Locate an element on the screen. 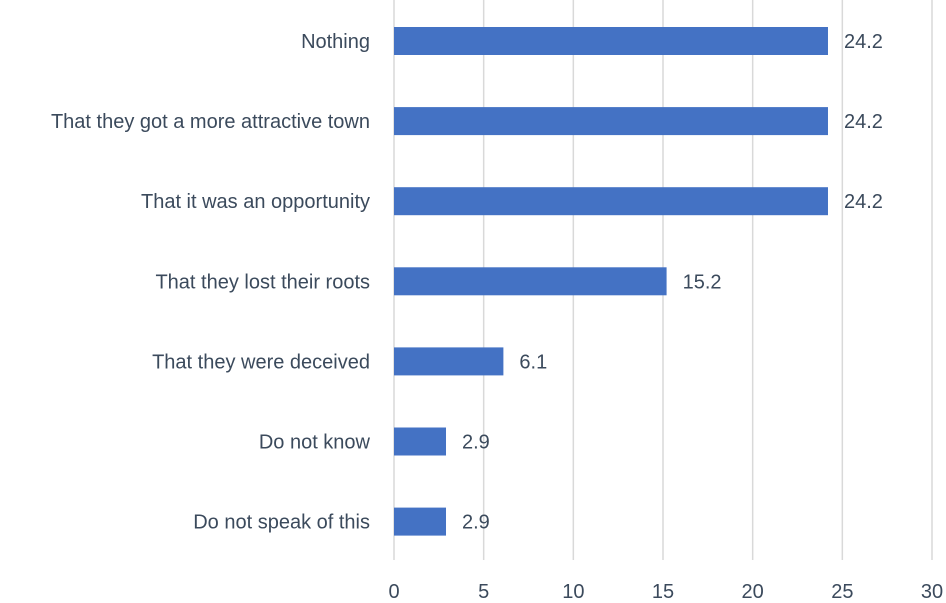 Image resolution: width=946 pixels, height=603 pixels. category-label: Nothing is located at coordinates (335, 42).